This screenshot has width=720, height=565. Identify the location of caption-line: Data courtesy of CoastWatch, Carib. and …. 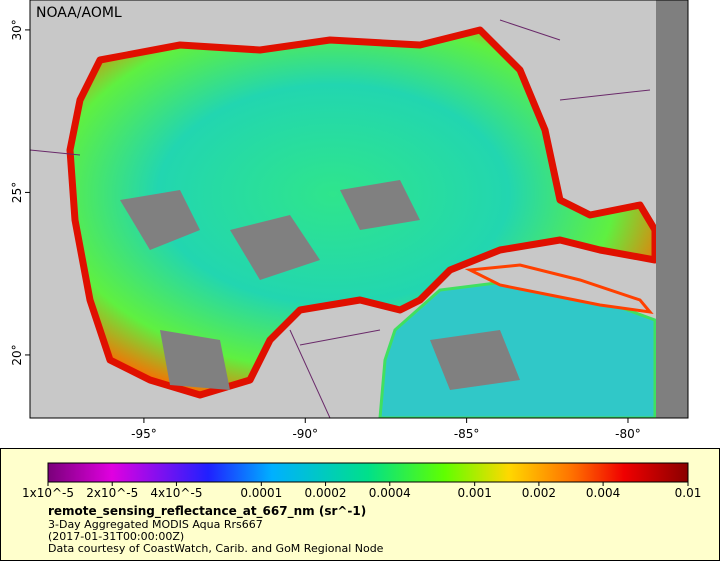
(216, 548).